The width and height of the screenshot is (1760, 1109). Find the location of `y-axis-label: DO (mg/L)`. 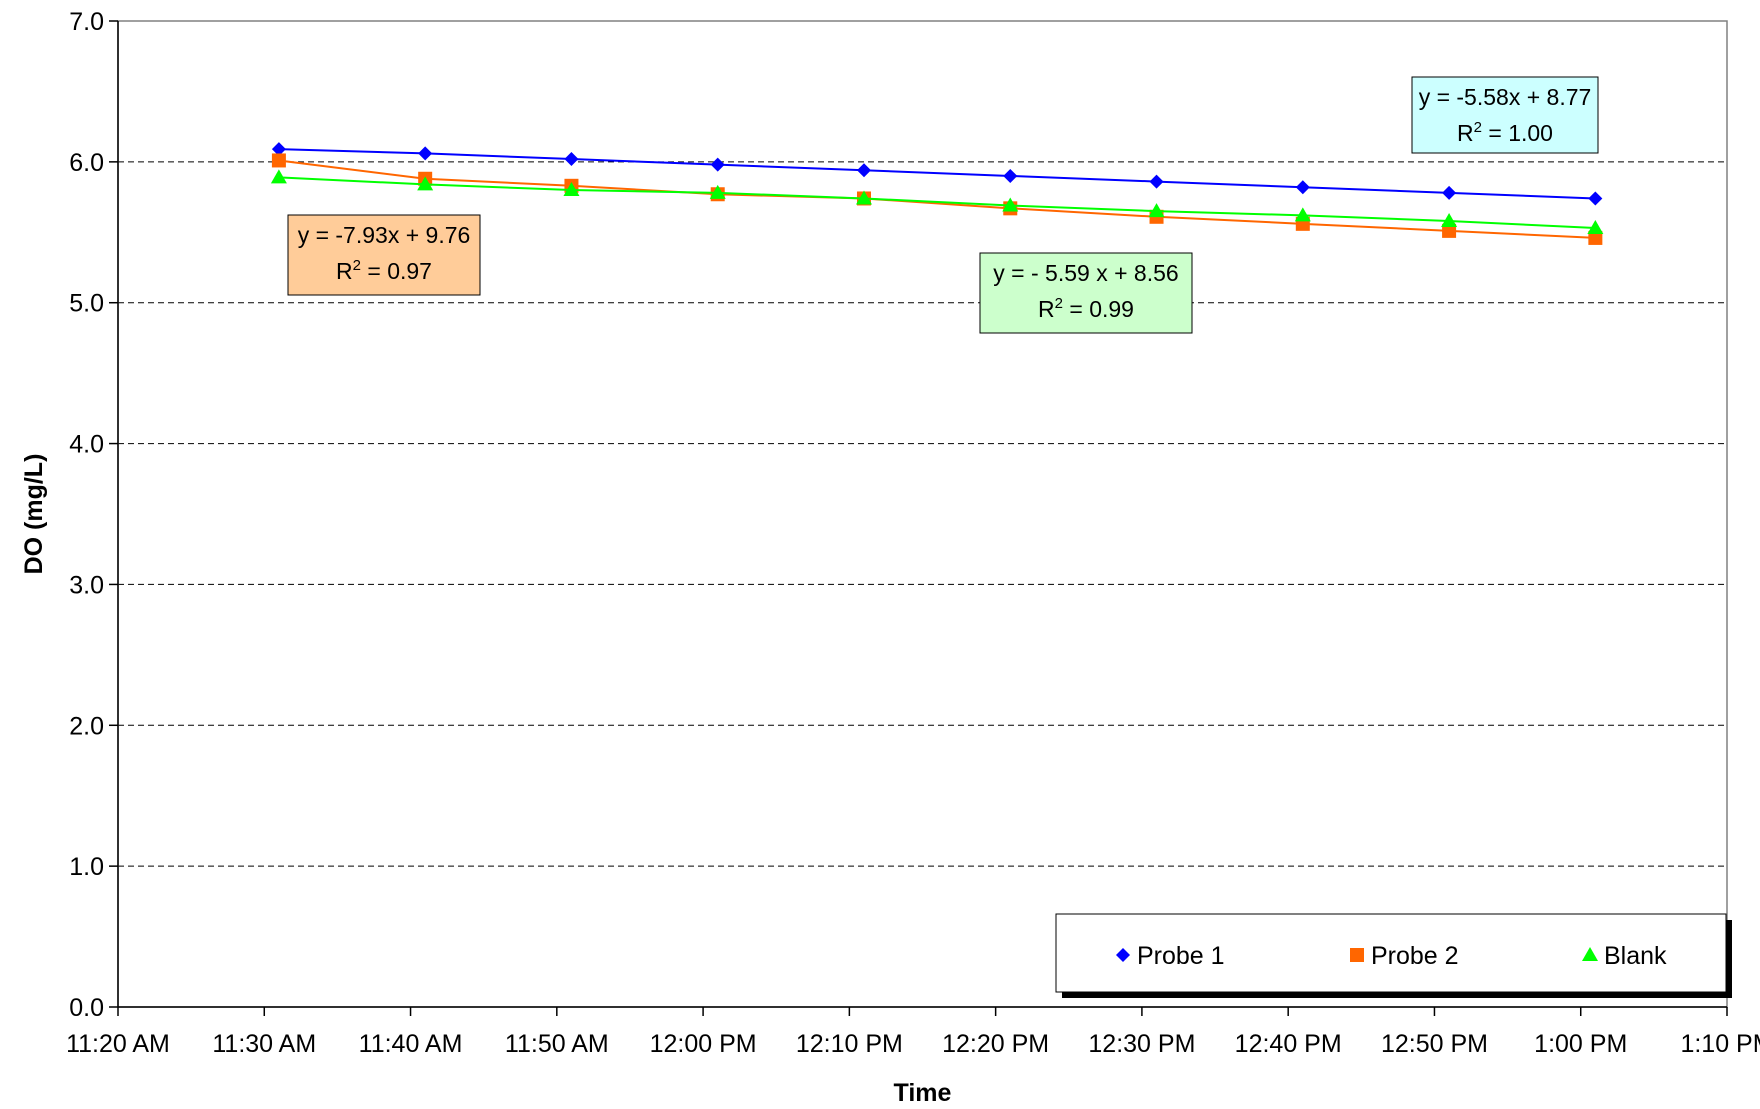

y-axis-label: DO (mg/L) is located at coordinates (34, 514).